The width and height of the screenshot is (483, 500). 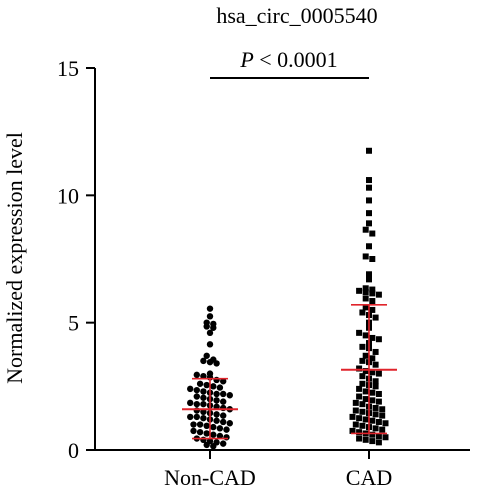 I want to click on summary-lines, so click(x=289, y=372).